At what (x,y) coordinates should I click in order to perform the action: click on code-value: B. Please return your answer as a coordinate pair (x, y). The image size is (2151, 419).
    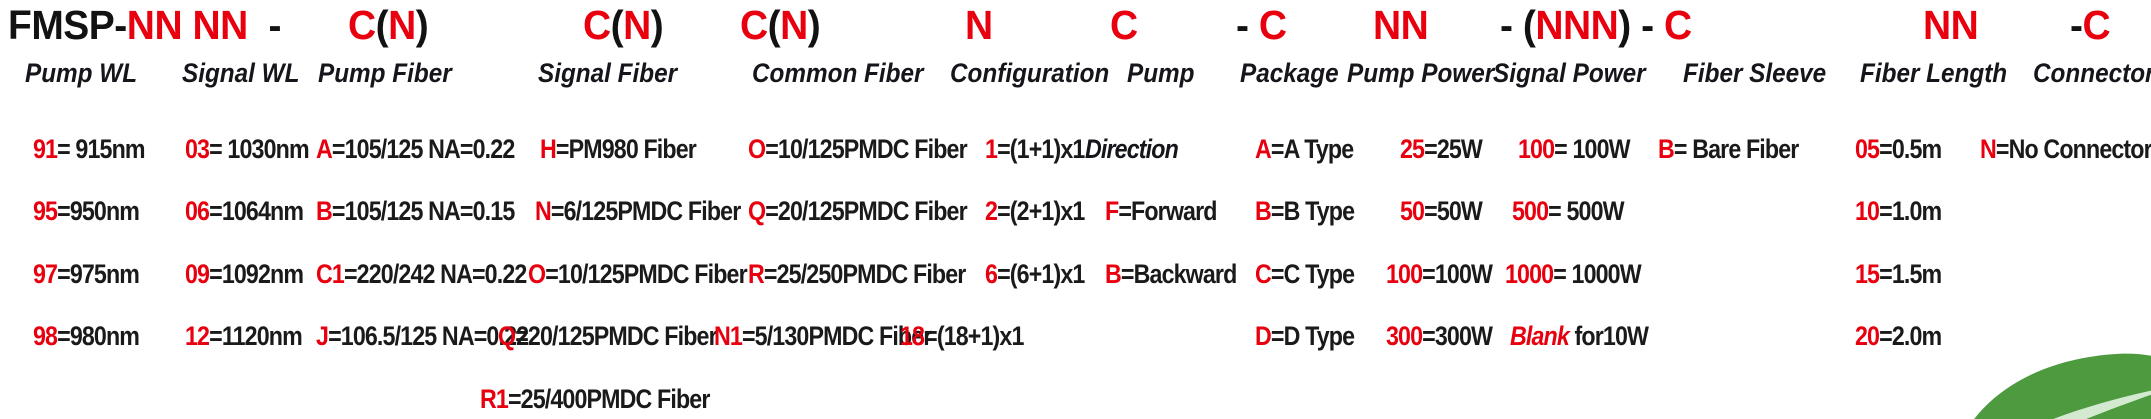
    Looking at the image, I should click on (1263, 211).